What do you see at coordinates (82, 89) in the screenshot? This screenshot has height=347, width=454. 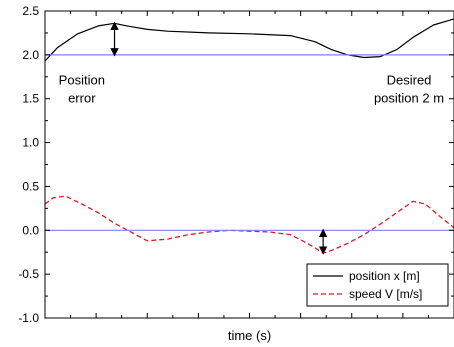 I see `annotation-label: Position error` at bounding box center [82, 89].